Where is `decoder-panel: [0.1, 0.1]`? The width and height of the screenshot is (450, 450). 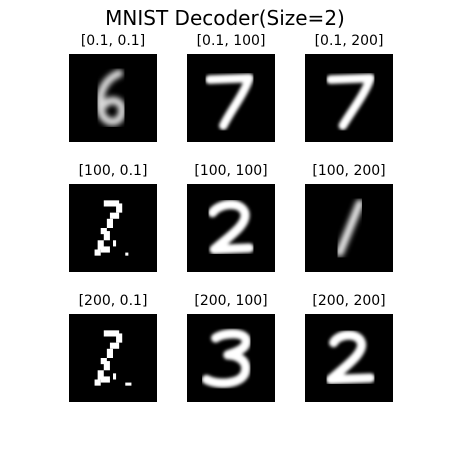
decoder-panel: [0.1, 0.1] is located at coordinates (113, 87).